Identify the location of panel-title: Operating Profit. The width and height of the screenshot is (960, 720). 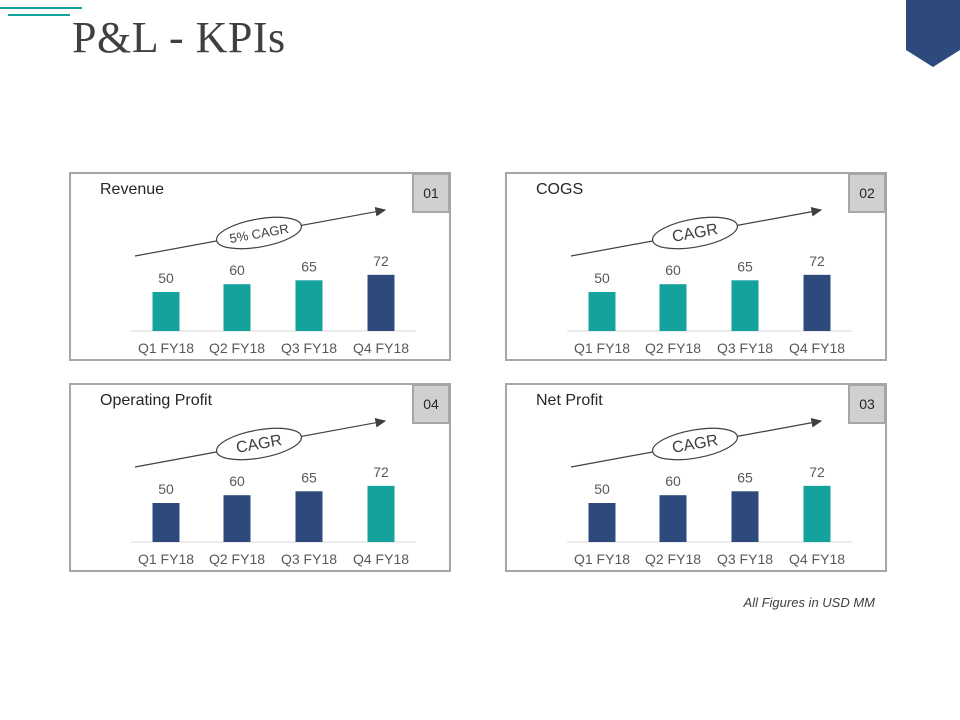
(156, 400).